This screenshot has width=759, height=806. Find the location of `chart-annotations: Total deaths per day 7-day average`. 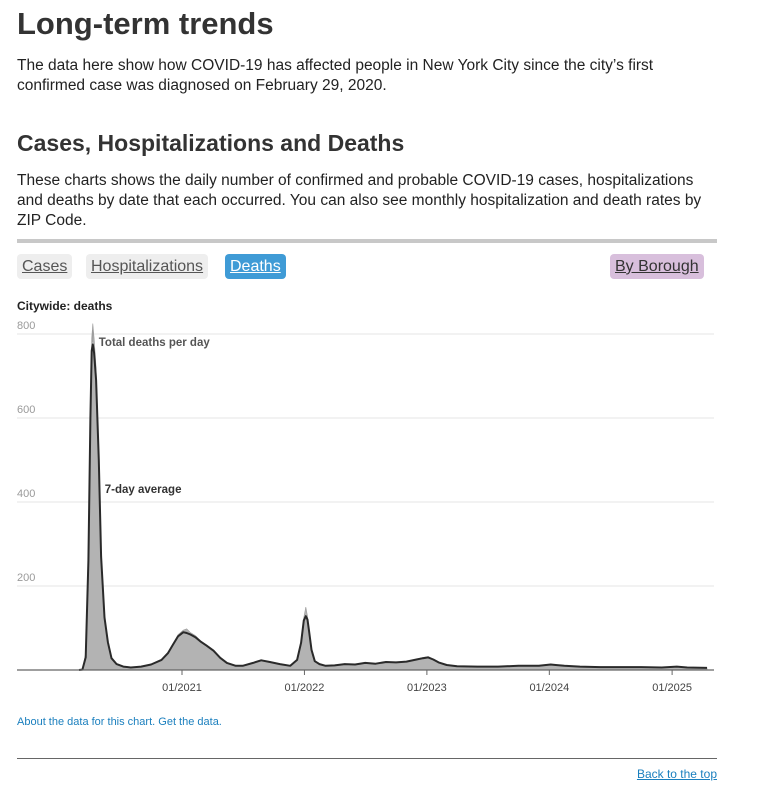

chart-annotations: Total deaths per day 7-day average is located at coordinates (151, 413).